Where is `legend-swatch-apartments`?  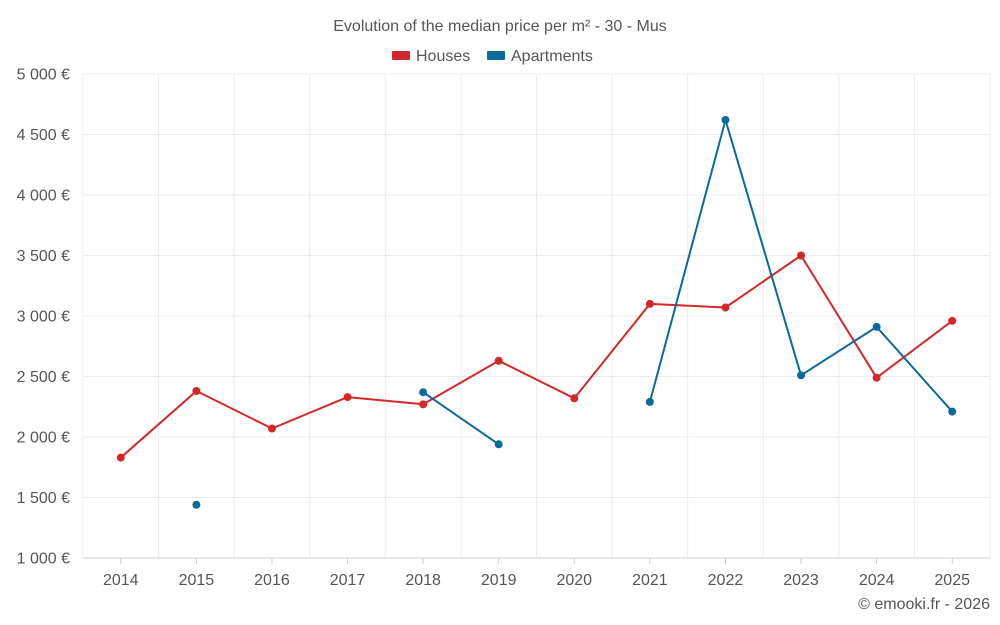 legend-swatch-apartments is located at coordinates (496, 55).